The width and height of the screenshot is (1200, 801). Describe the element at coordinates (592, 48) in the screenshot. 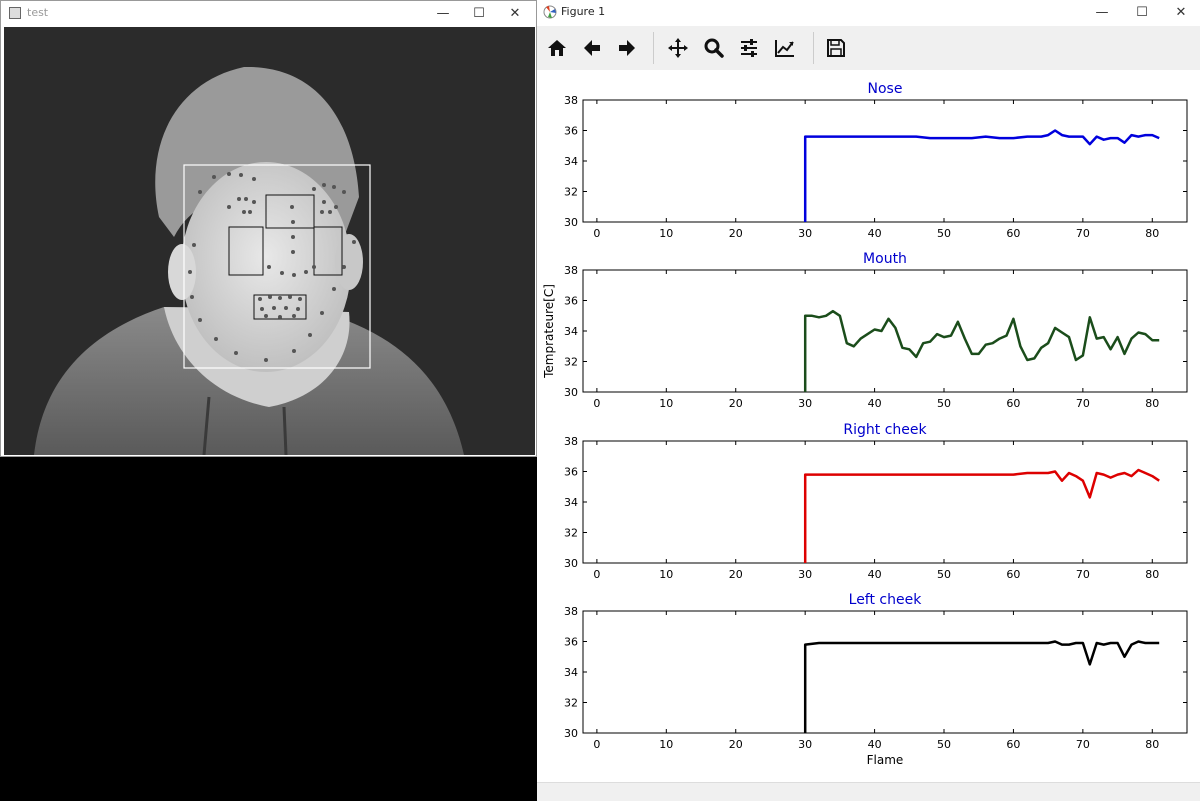

I see `back-icon` at that location.